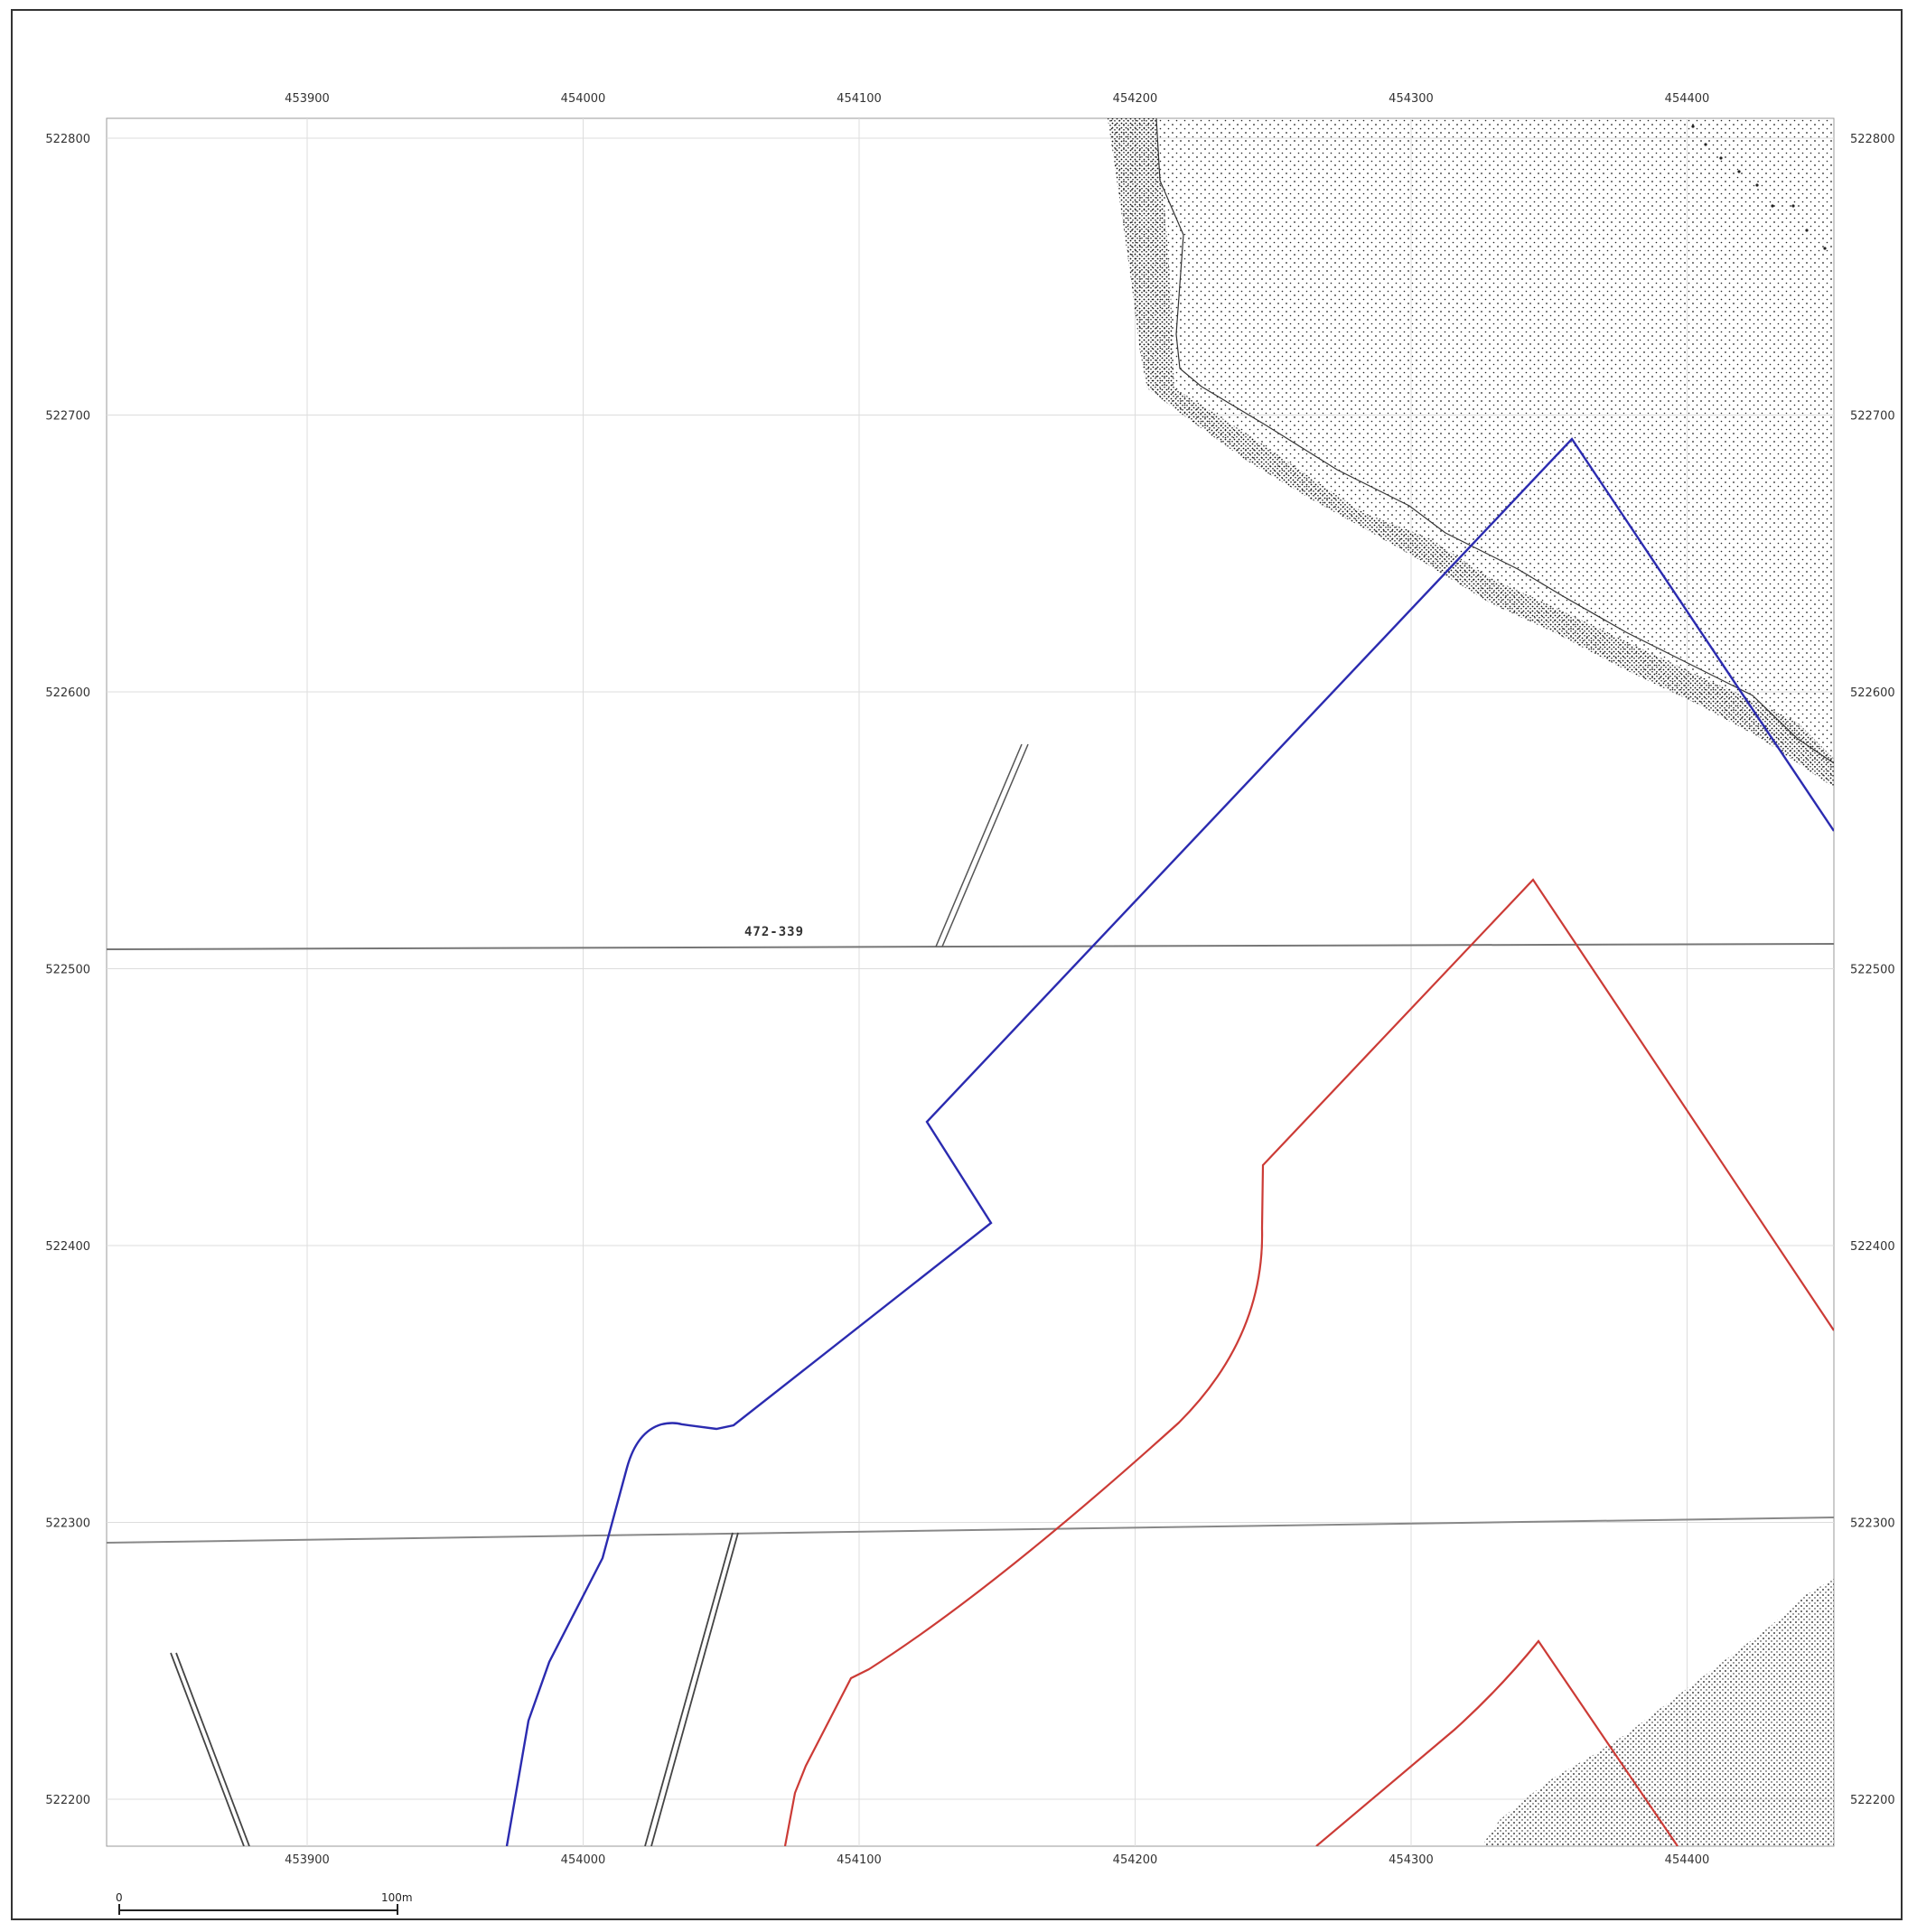  Describe the element at coordinates (997, 1860) in the screenshot. I see `x-axis-bottom: 453900 454000 454100 454200 454300 454400` at that location.